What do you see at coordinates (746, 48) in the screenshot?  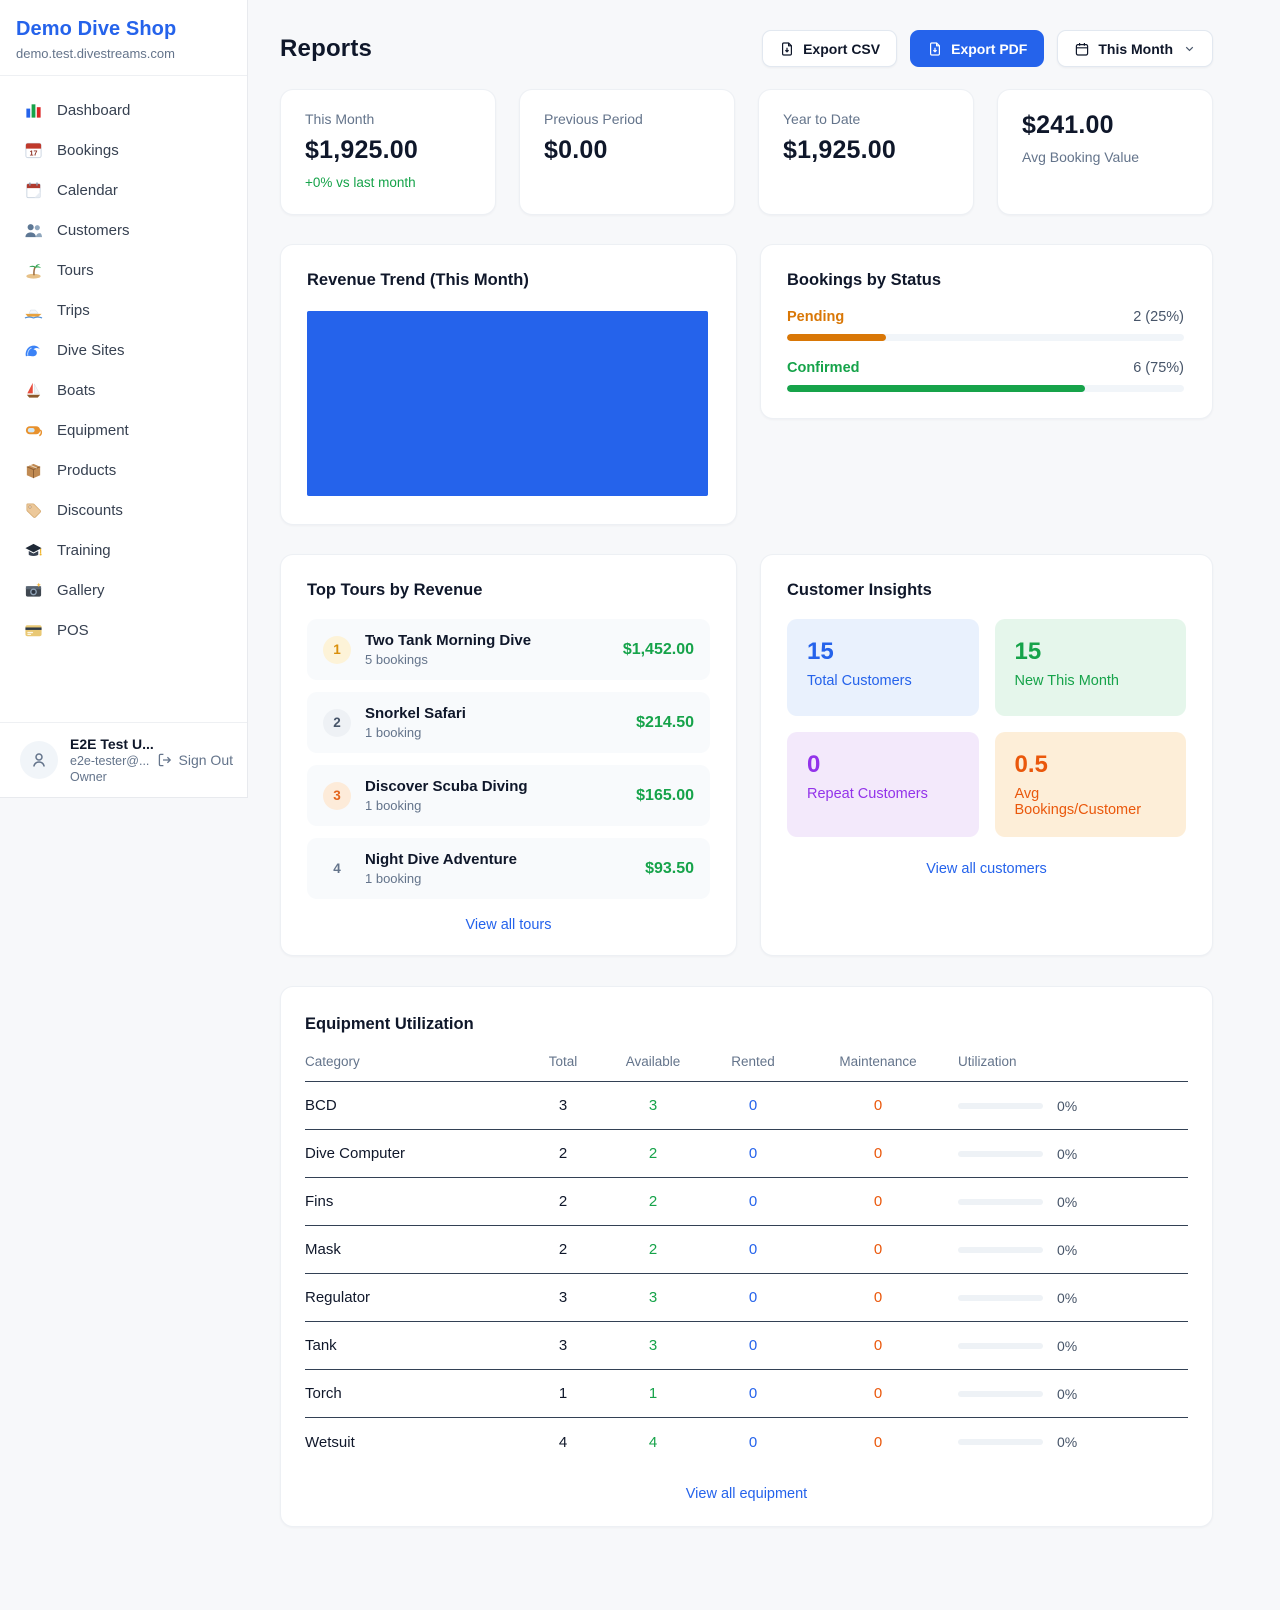 I see `page-header: Reports Export CSV Export PDF This Month` at bounding box center [746, 48].